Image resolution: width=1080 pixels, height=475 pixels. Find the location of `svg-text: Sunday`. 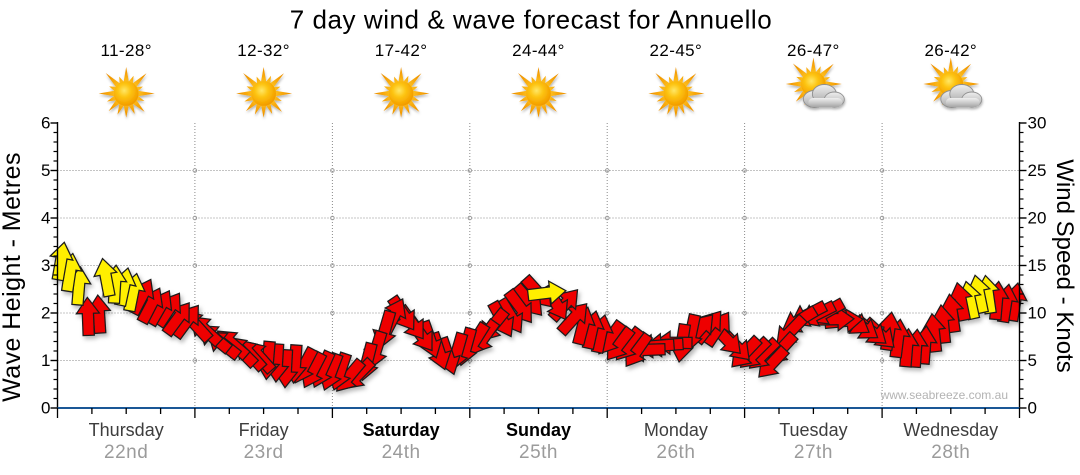

svg-text: Sunday is located at coordinates (538, 430).